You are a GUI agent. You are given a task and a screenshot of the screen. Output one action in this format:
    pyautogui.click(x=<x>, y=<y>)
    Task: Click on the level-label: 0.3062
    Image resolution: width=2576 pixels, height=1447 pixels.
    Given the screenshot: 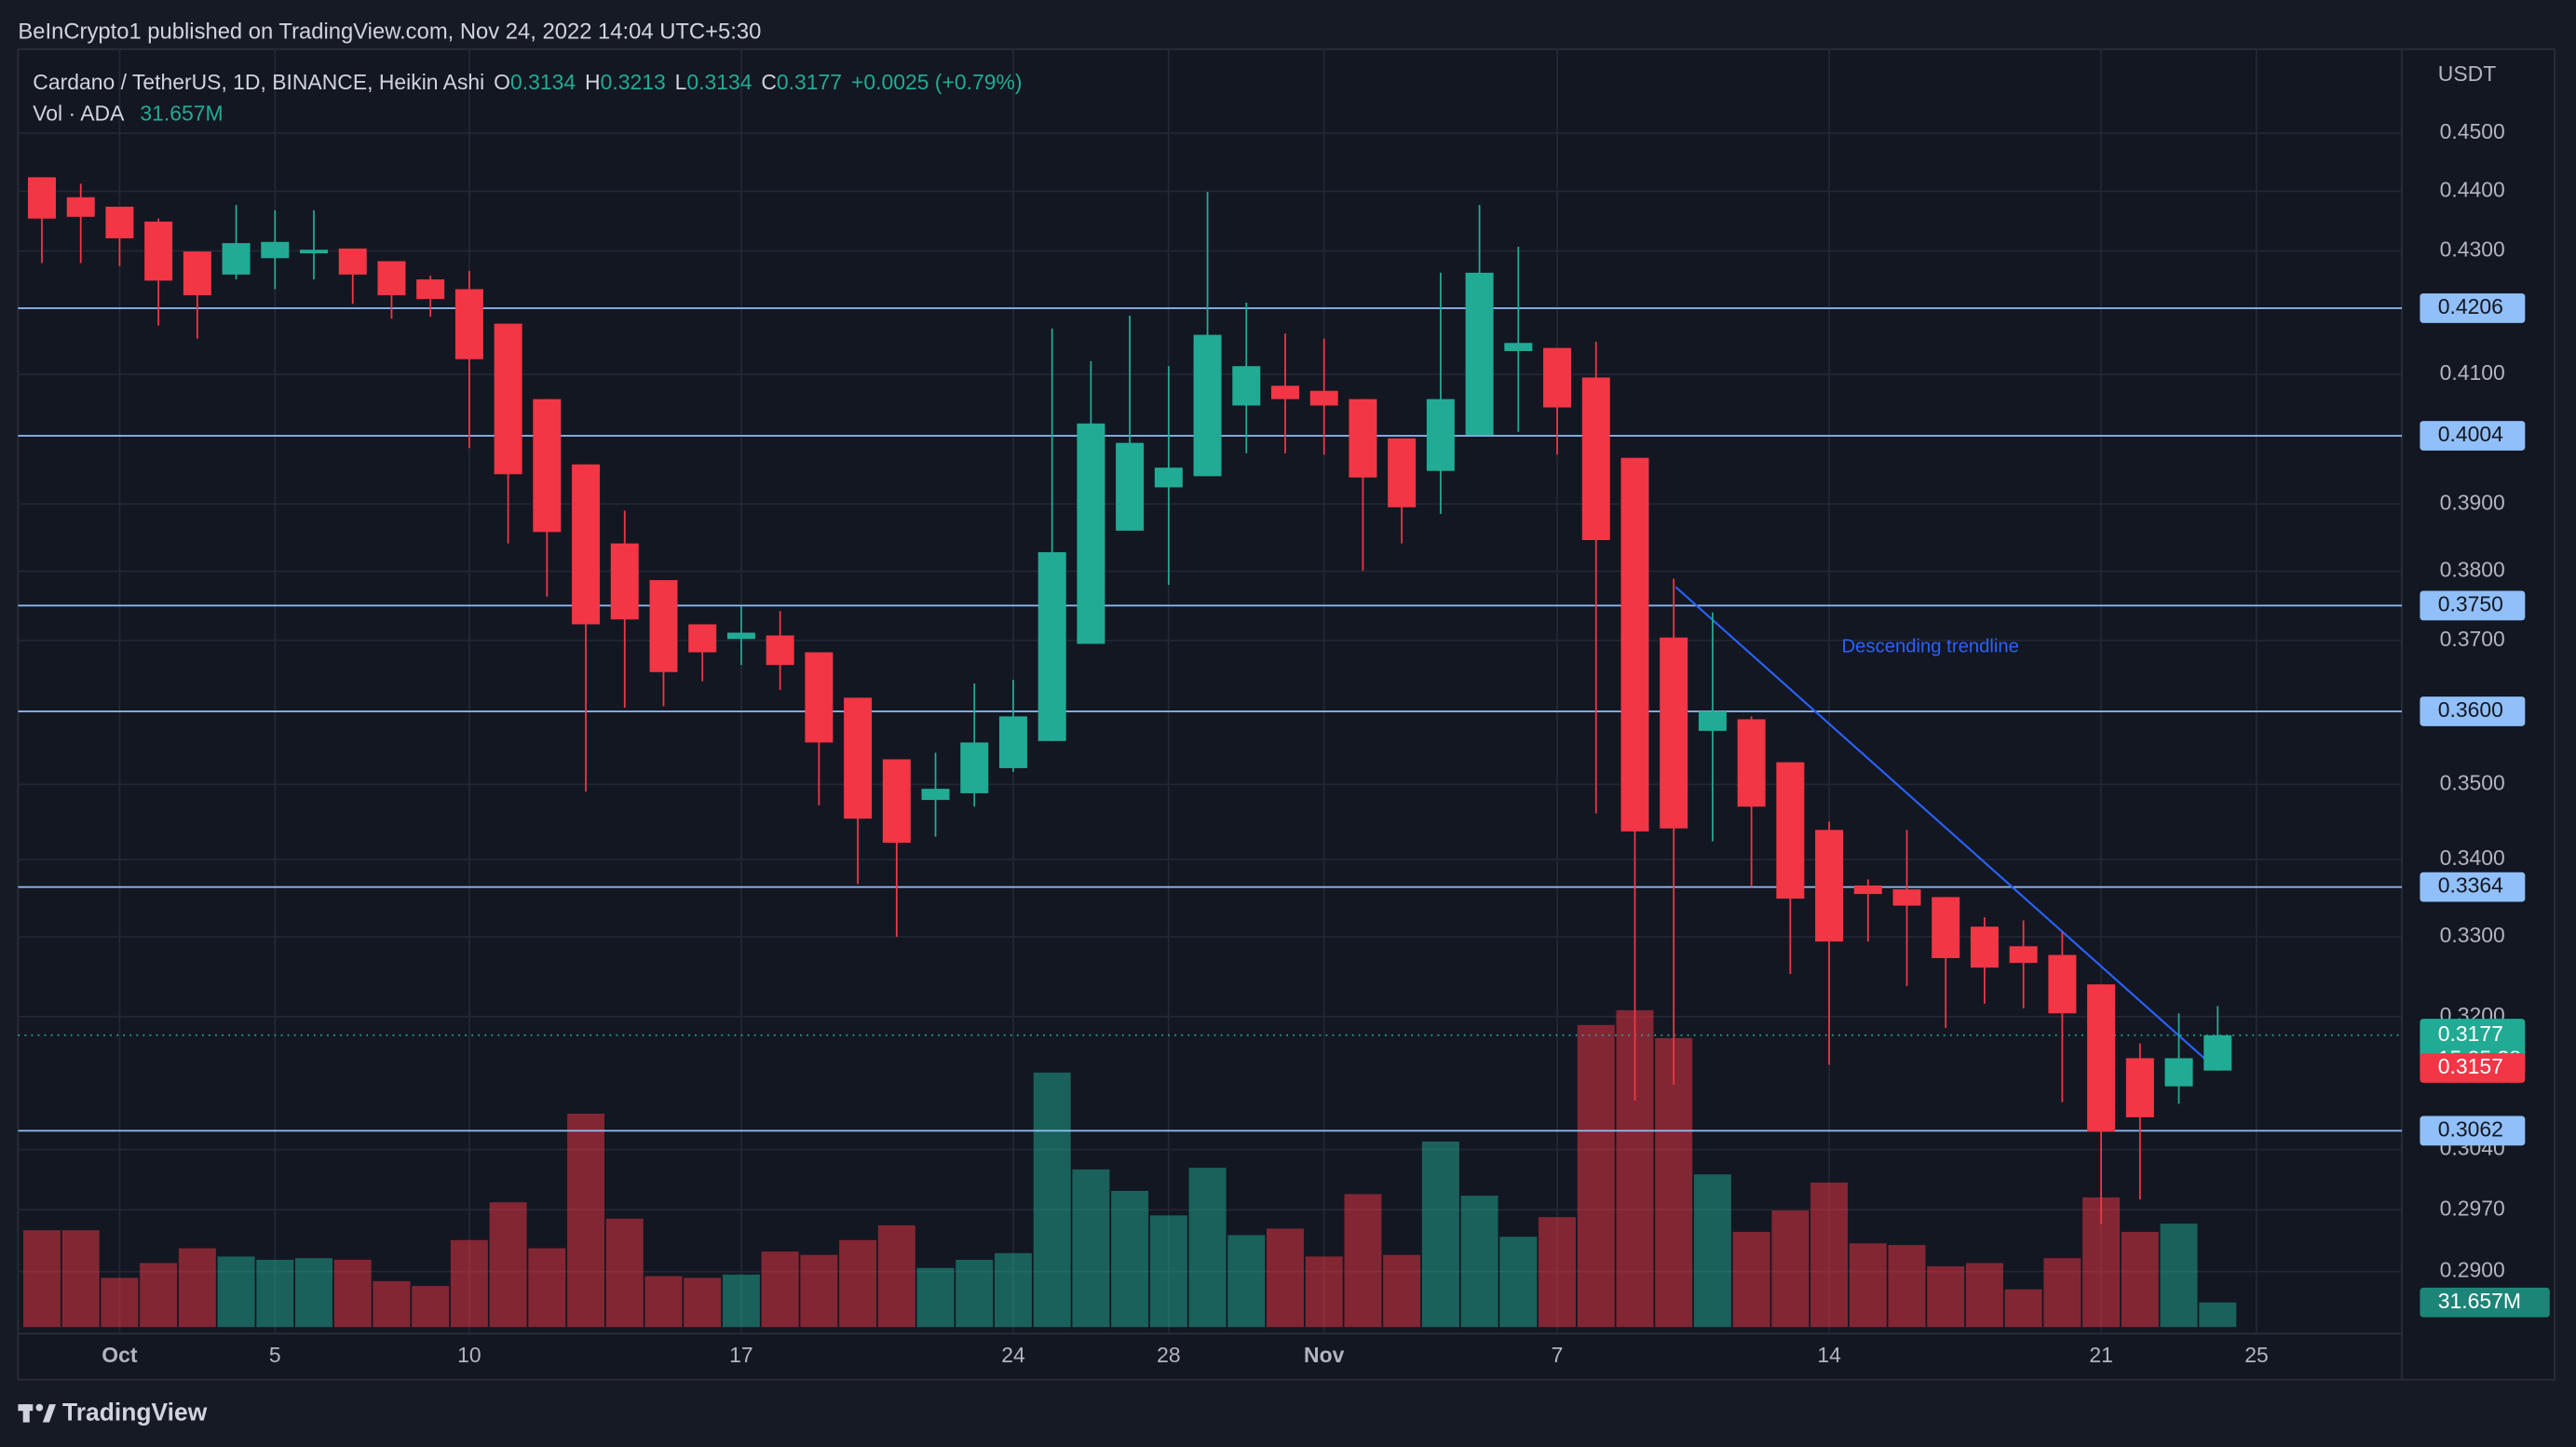 What is the action you would take?
    pyautogui.click(x=2470, y=1128)
    